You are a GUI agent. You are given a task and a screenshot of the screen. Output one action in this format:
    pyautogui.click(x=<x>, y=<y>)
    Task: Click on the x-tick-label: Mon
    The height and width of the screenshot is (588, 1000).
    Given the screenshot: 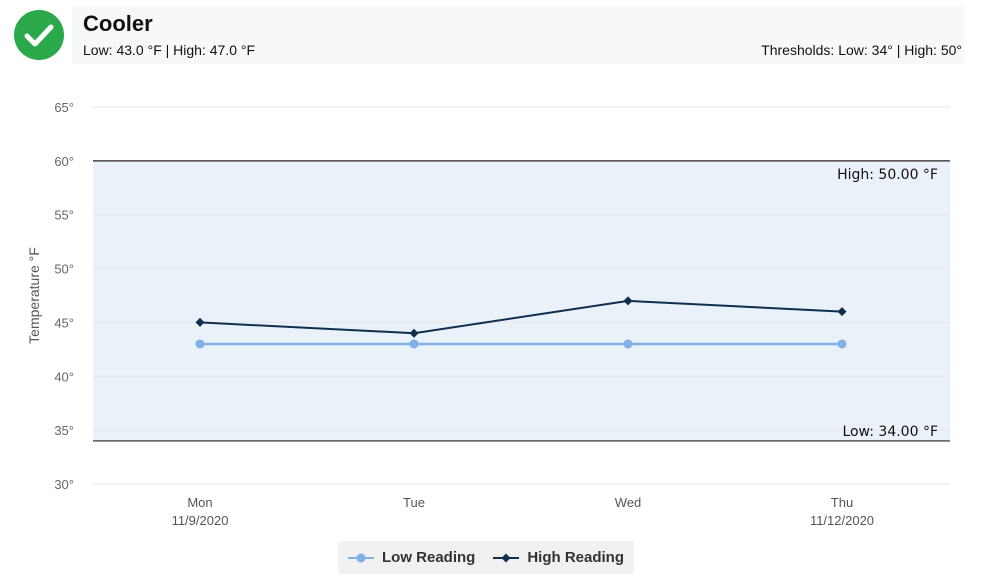 What is the action you would take?
    pyautogui.click(x=199, y=502)
    